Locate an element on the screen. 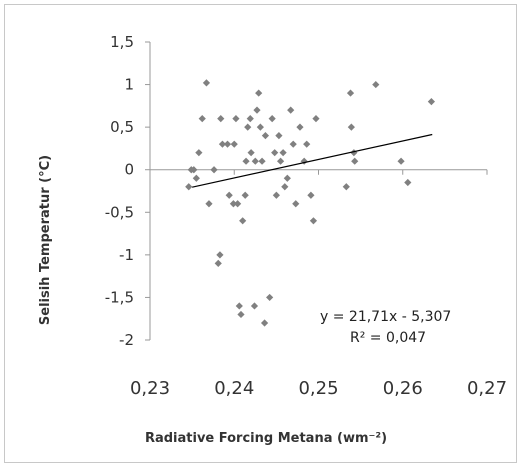  y-tick-label: -1 is located at coordinates (126, 255).